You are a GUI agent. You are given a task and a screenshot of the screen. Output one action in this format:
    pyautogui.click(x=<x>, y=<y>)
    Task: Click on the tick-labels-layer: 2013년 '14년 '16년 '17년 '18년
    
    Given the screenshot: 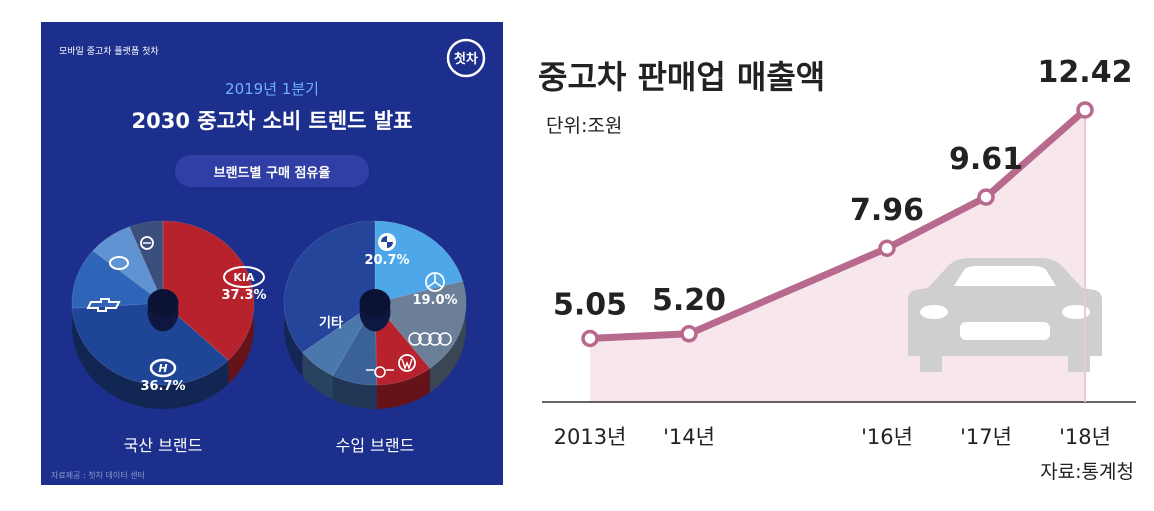 What is the action you would take?
    pyautogui.click(x=832, y=437)
    